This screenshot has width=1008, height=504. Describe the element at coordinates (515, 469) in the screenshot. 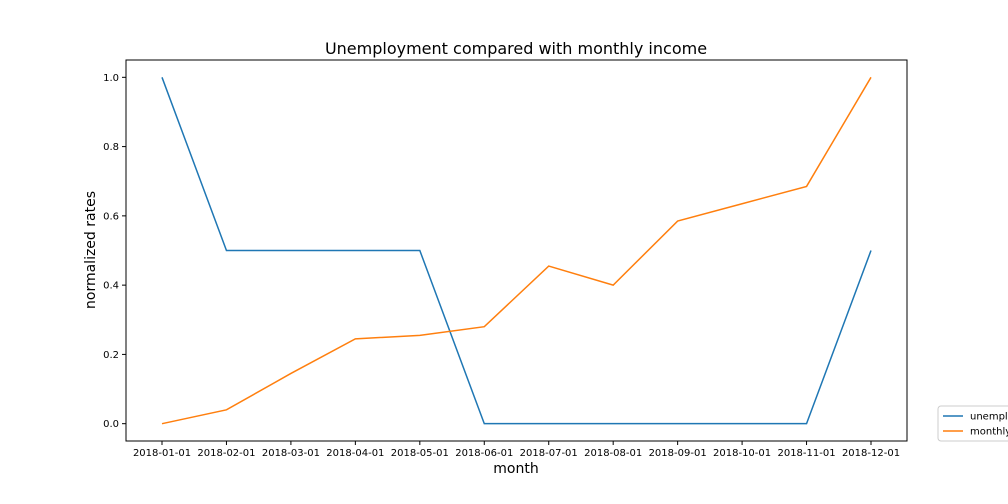

I see `x-axis-title: month` at that location.